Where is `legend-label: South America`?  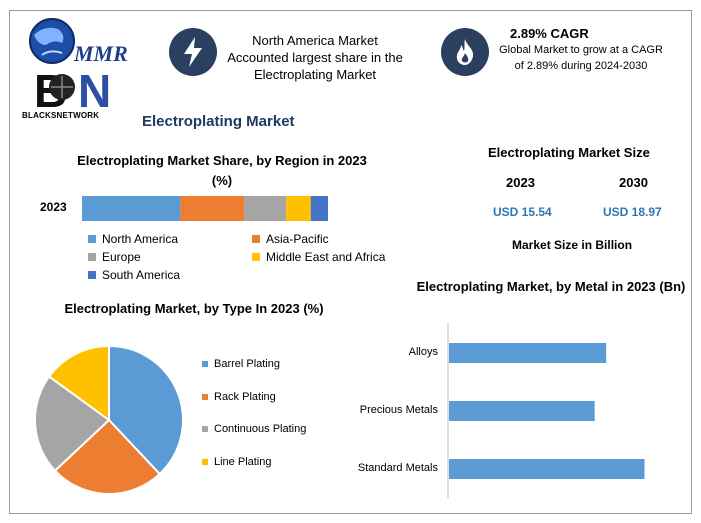 legend-label: South America is located at coordinates (141, 275).